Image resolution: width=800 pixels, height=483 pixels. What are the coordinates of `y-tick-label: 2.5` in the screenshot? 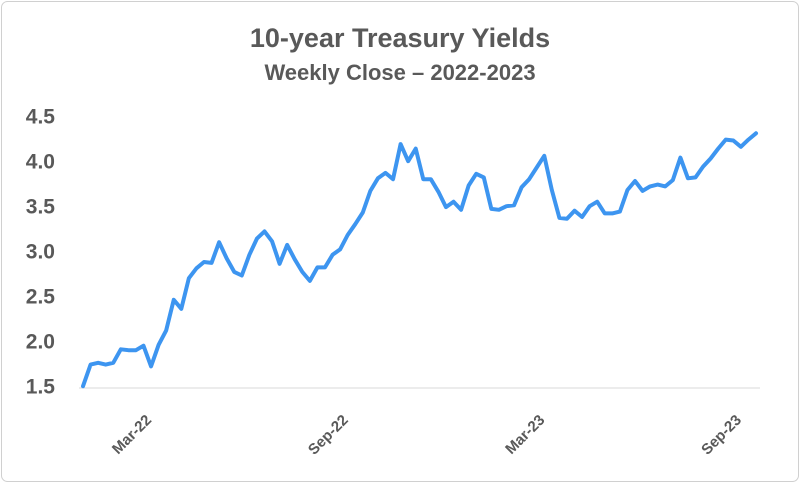 It's located at (41, 297).